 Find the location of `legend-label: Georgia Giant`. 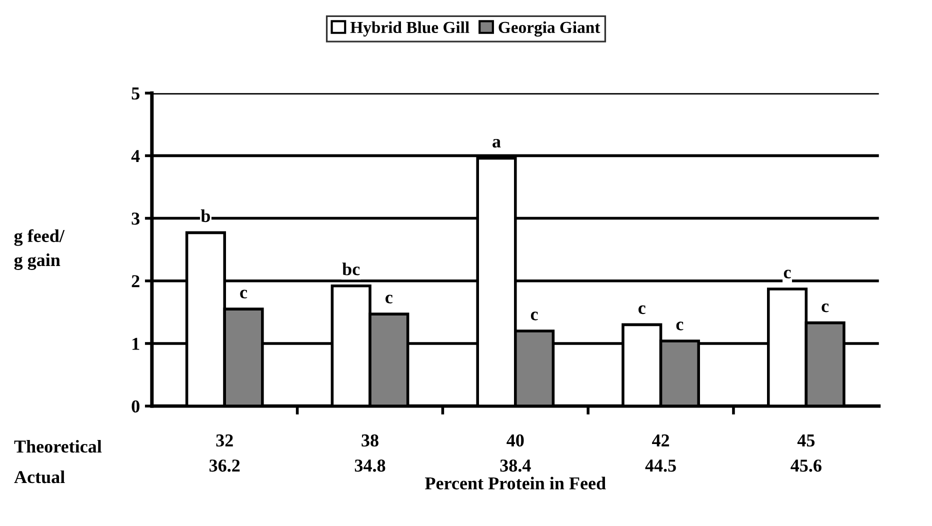

legend-label: Georgia Giant is located at coordinates (549, 29).